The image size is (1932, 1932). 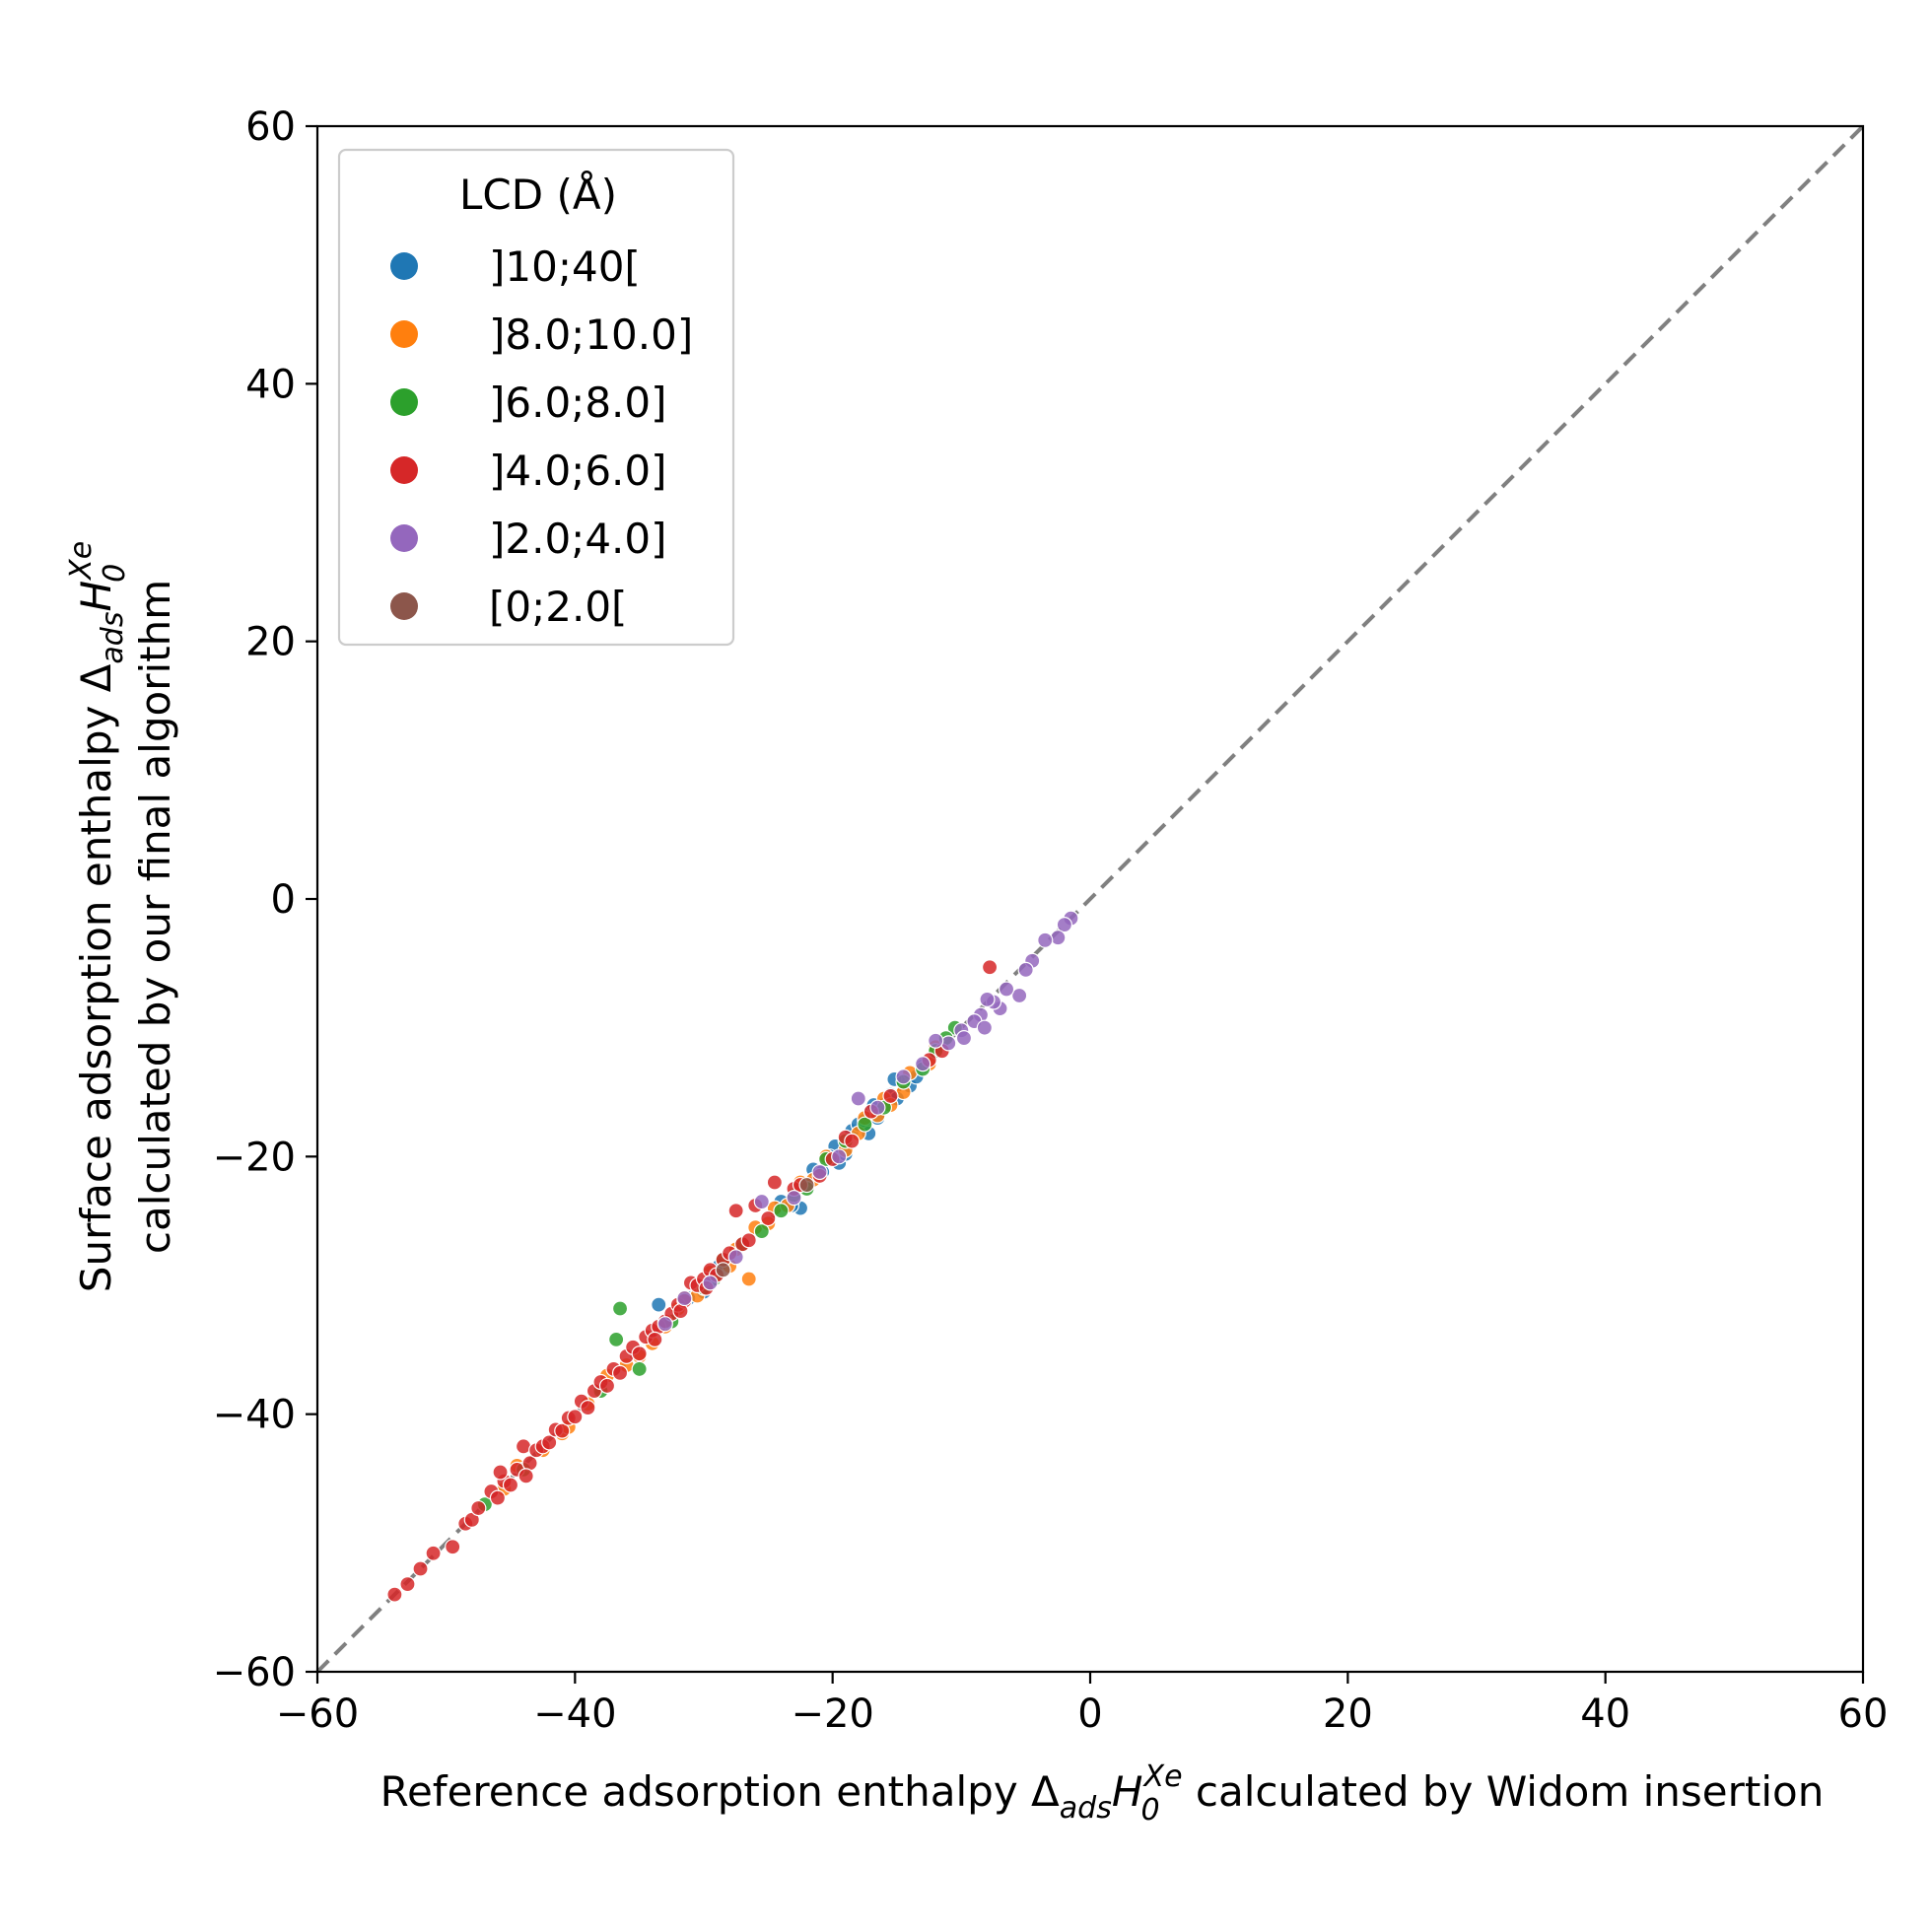 I want to click on legend-label: [0;2.0[, so click(x=558, y=607).